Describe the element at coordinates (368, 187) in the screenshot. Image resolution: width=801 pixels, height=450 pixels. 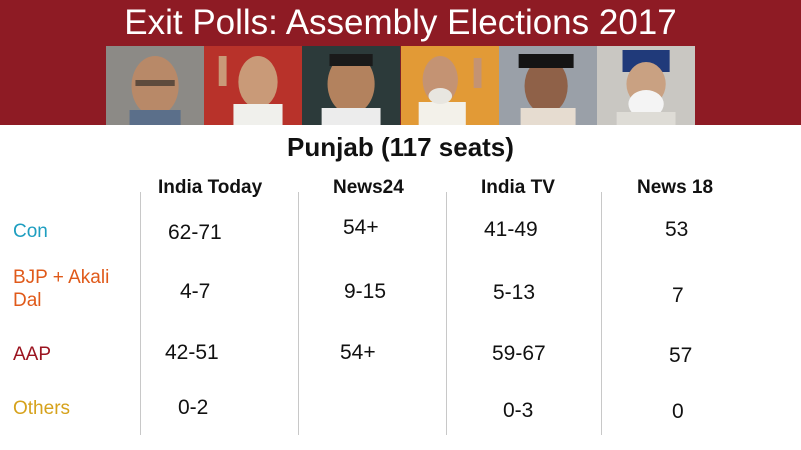
I see `column-header-news24: News24` at that location.